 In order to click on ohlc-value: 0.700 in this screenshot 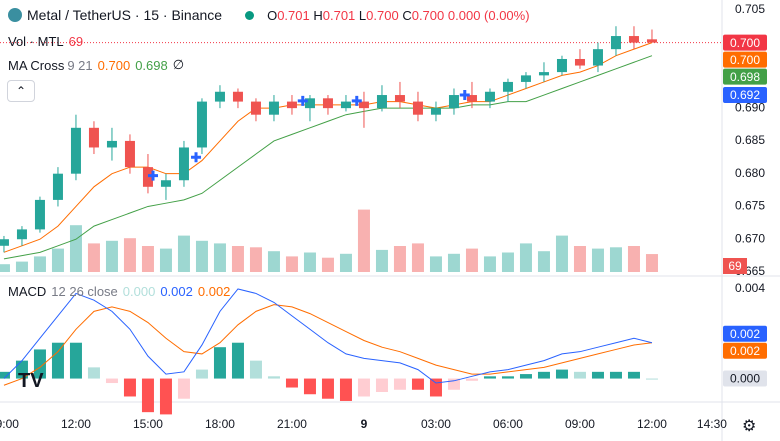, I will do `click(428, 15)`.